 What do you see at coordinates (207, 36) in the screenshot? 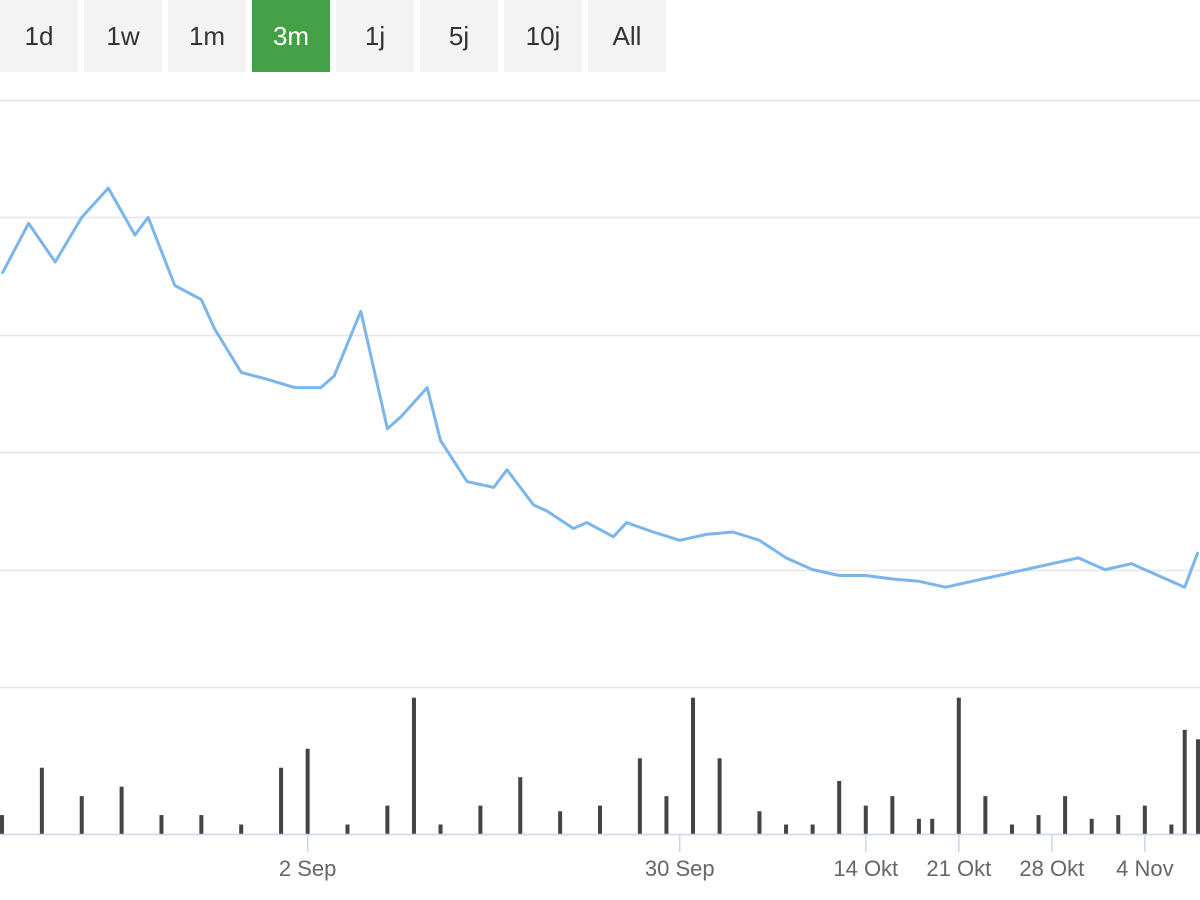
I see `range-button-1m: 1m` at bounding box center [207, 36].